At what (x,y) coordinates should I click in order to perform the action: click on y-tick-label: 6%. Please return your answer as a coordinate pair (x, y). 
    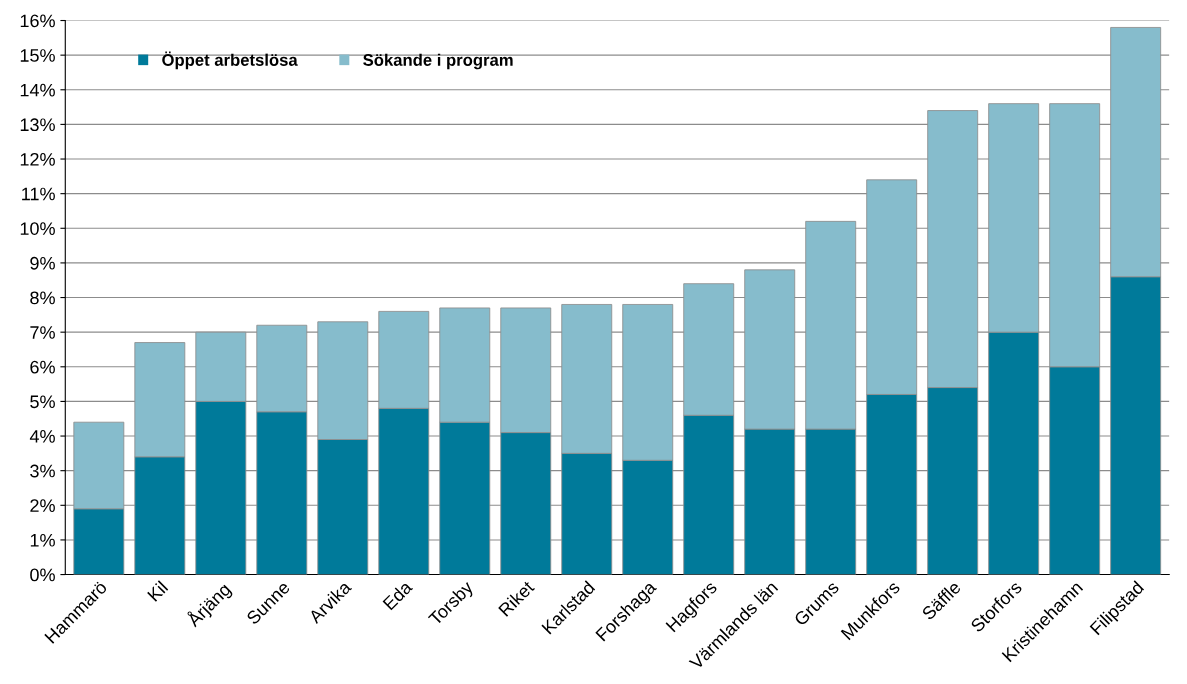
    Looking at the image, I should click on (42, 367).